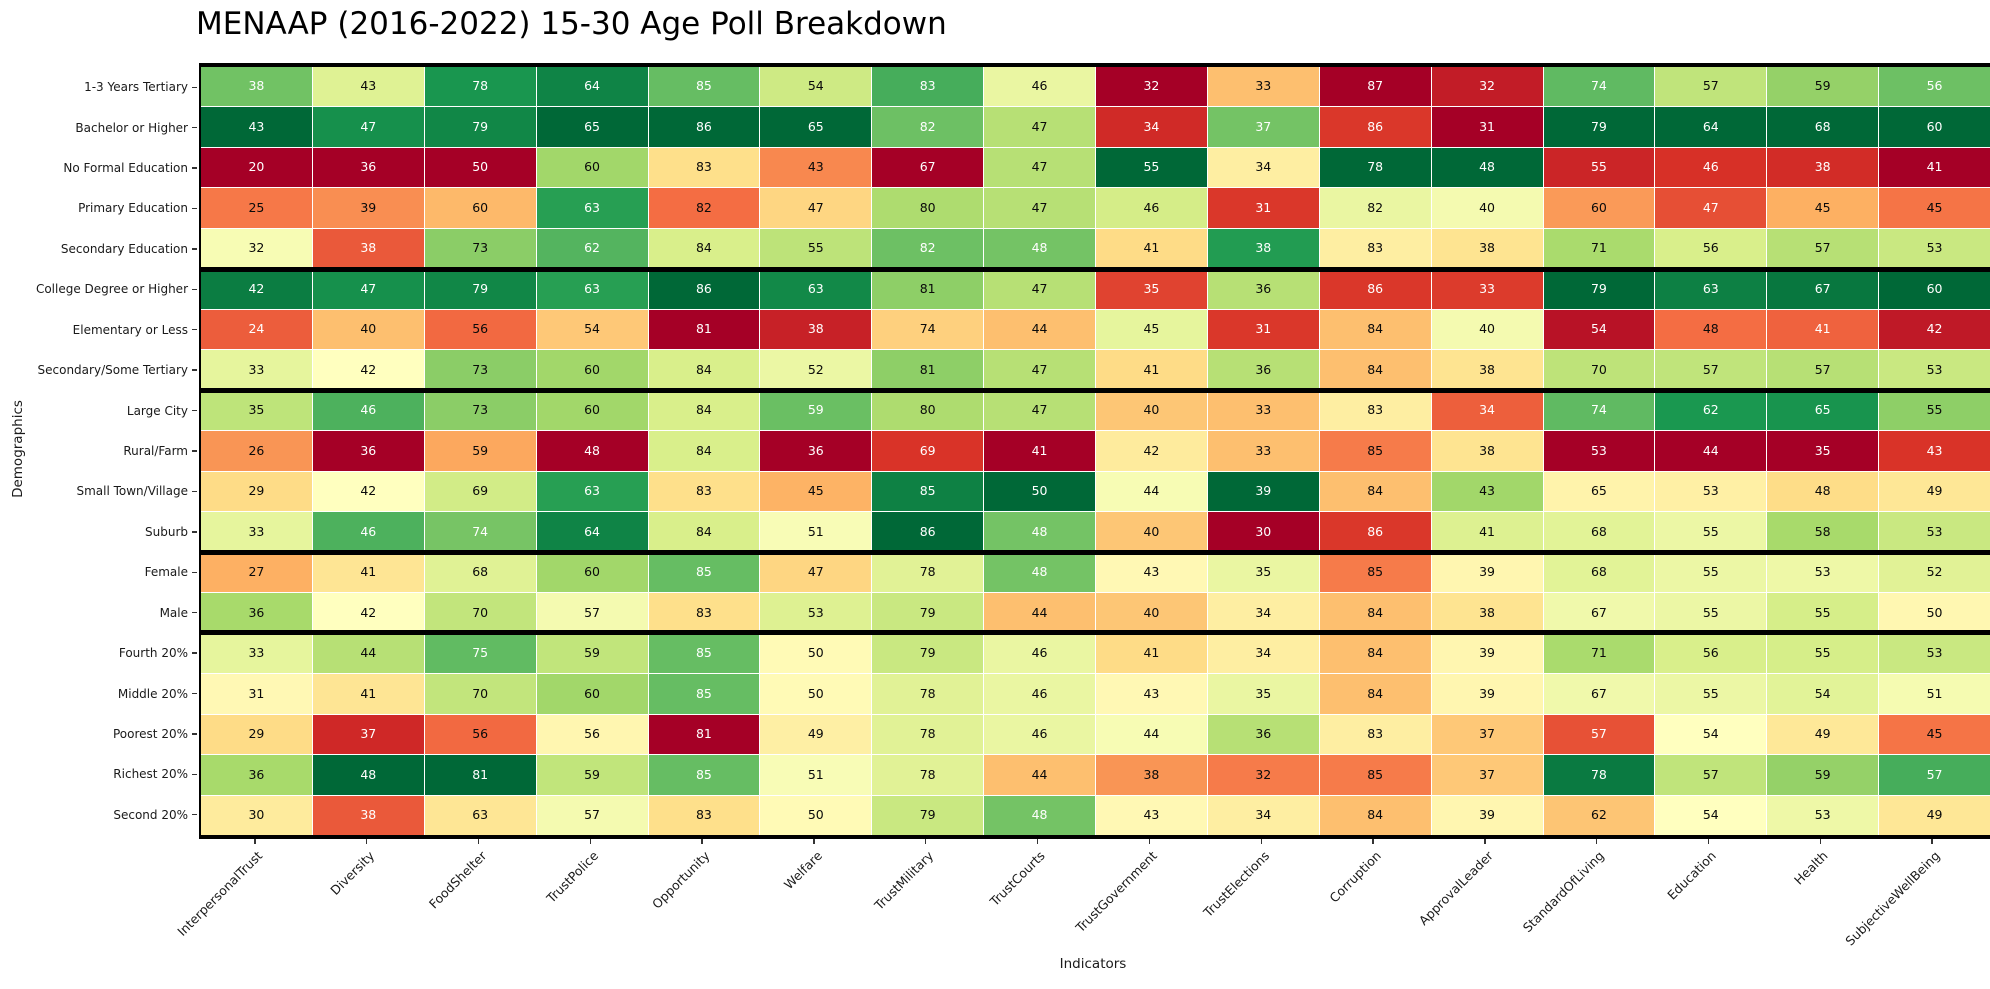 The height and width of the screenshot is (989, 1990). Describe the element at coordinates (130, 329) in the screenshot. I see `y-tick-label: Elementary or Less` at that location.